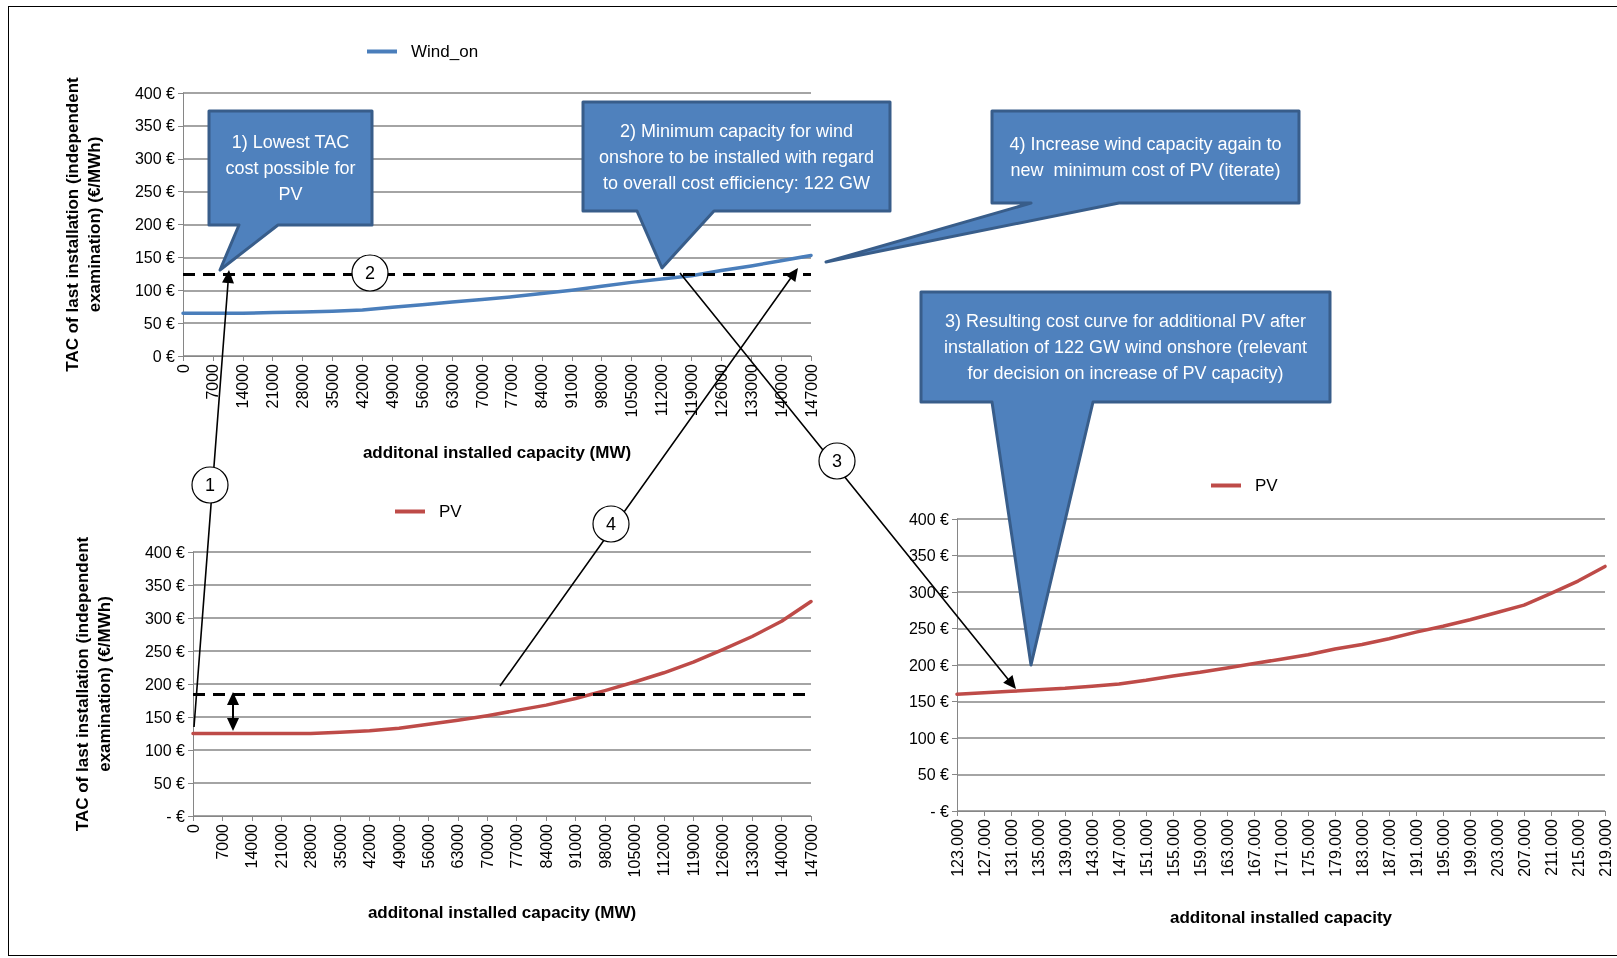 Image resolution: width=1617 pixels, height=958 pixels. Describe the element at coordinates (1254, 847) in the screenshot. I see `x-tick-label: 167.000` at that location.